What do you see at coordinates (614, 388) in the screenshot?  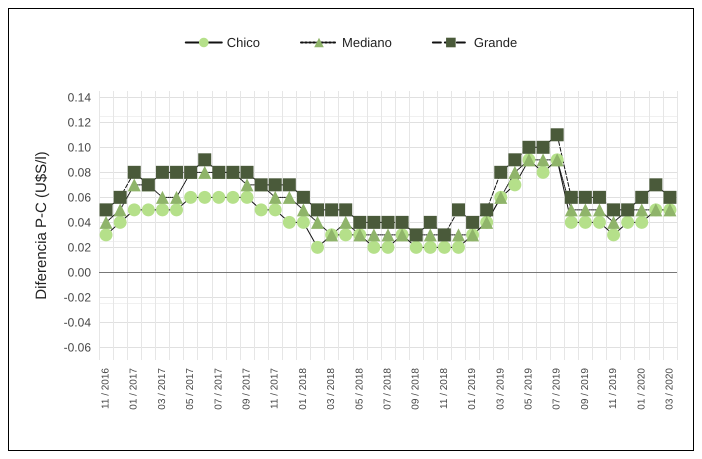 I see `x-tick-label: 11 / 2019` at bounding box center [614, 388].